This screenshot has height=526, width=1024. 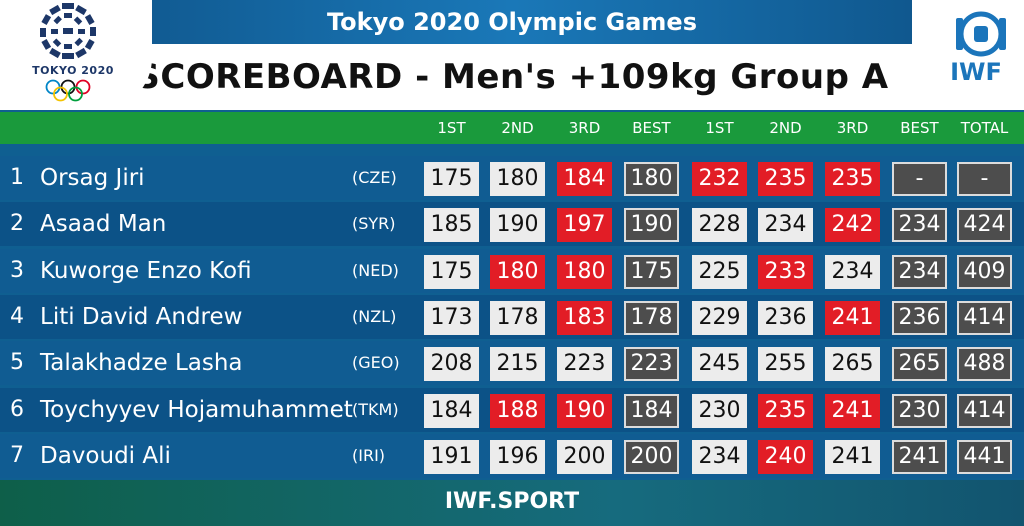 I want to click on clean-jerk-attempt-1: 225, so click(x=719, y=271).